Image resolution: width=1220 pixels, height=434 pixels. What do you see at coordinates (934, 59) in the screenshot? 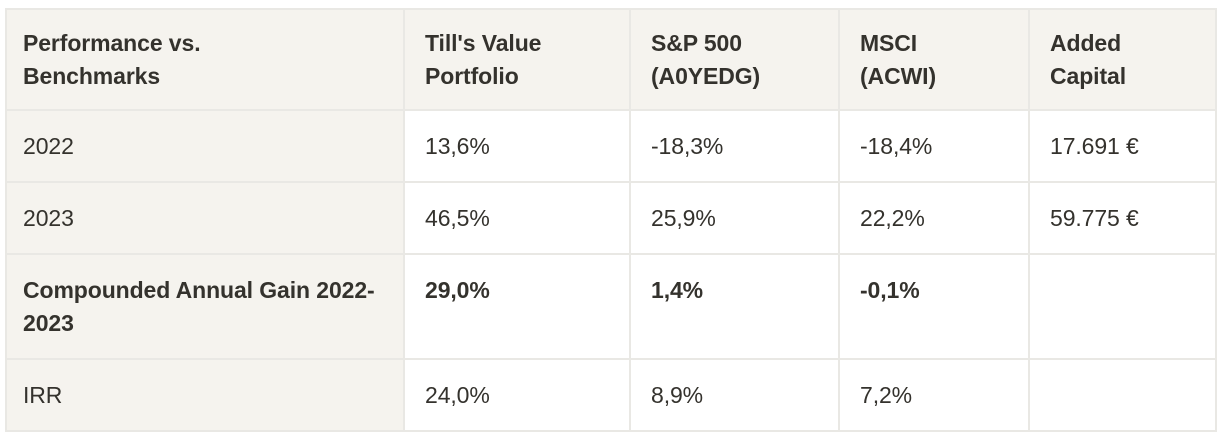
I see `column-header-msci-acwi: MSCI (ACWI)` at bounding box center [934, 59].